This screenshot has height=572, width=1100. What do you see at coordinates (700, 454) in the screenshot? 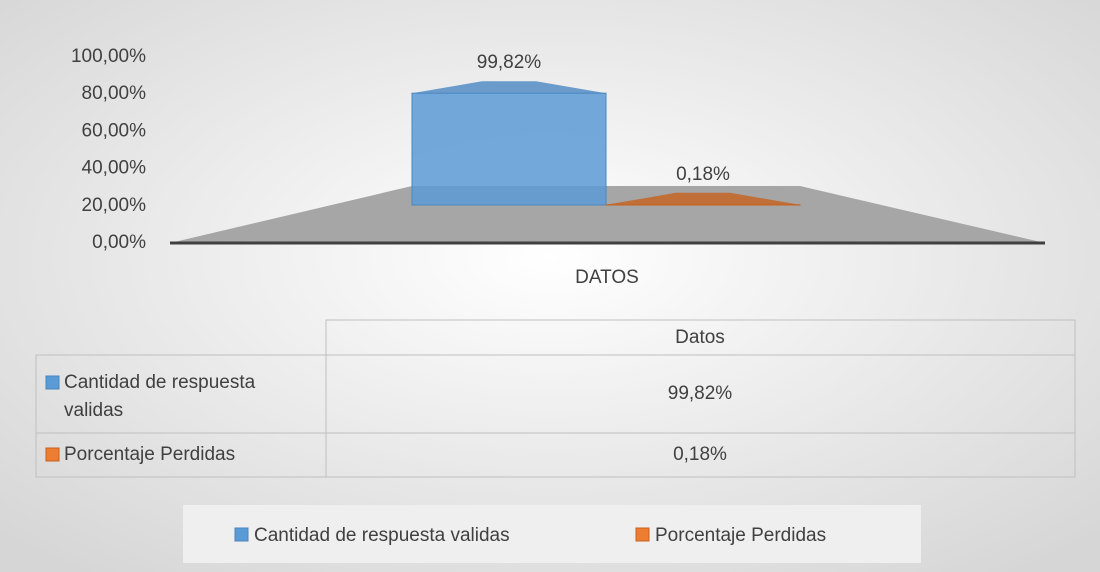
I see `table-cell: 0,18%` at bounding box center [700, 454].